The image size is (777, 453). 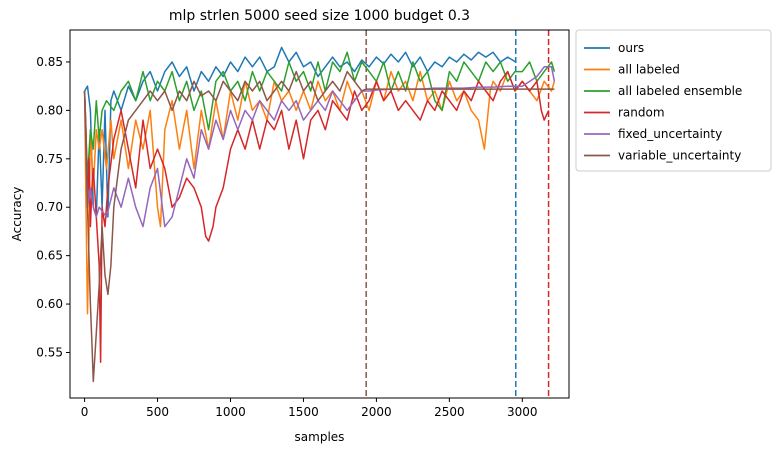 I want to click on y-tick-label: 0.60, so click(x=49, y=304).